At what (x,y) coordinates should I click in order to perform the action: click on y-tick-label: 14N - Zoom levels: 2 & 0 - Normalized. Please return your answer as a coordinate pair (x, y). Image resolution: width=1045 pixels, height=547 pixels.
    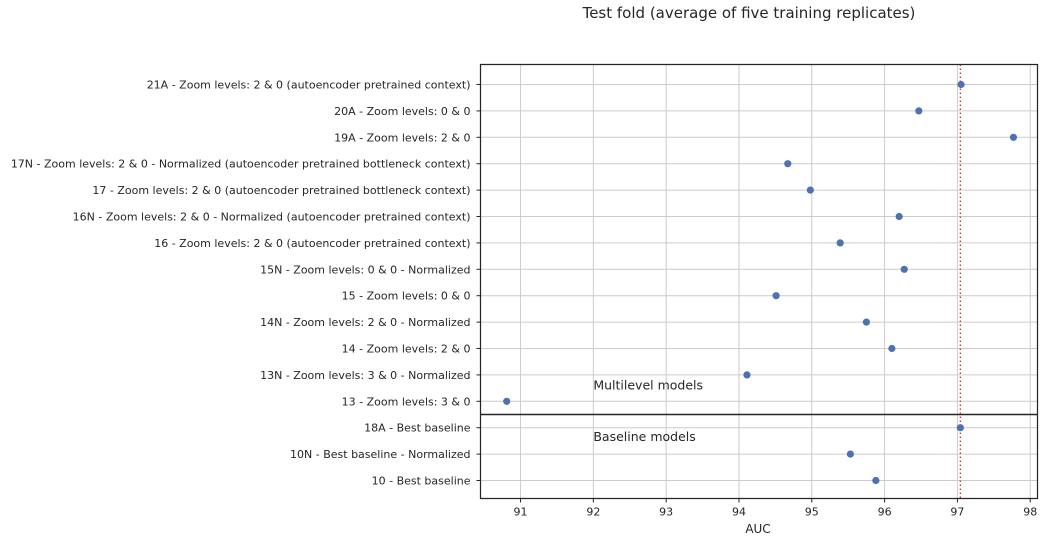
    Looking at the image, I should click on (365, 322).